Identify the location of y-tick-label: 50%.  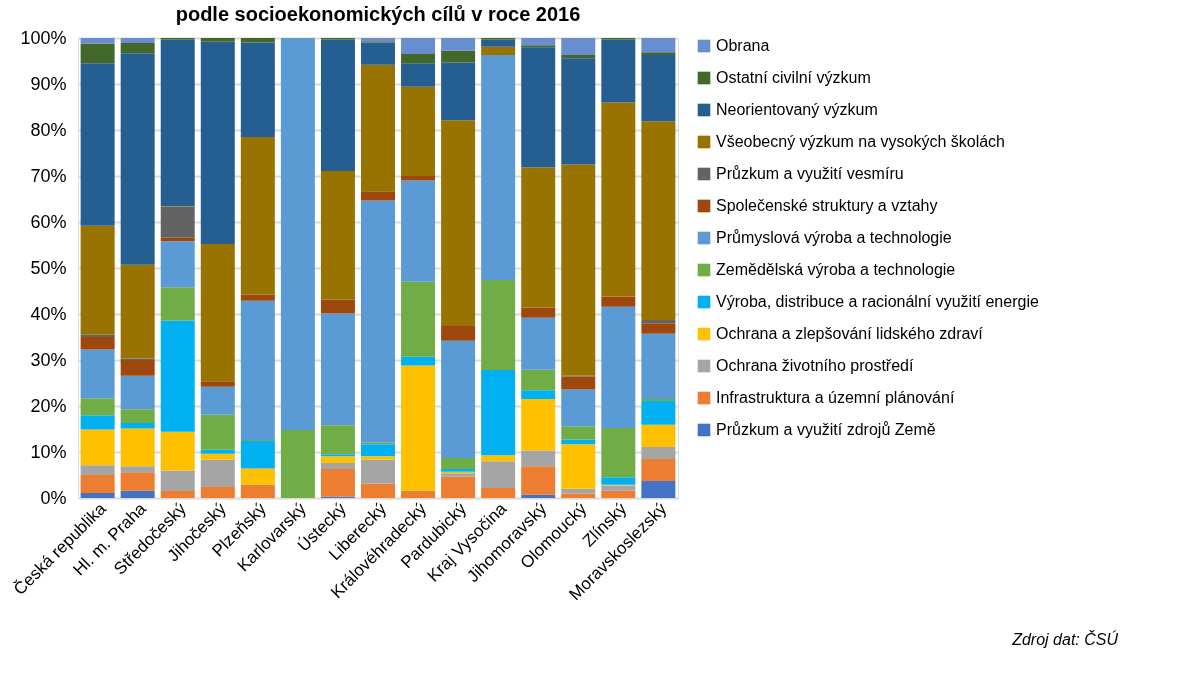
(48, 267).